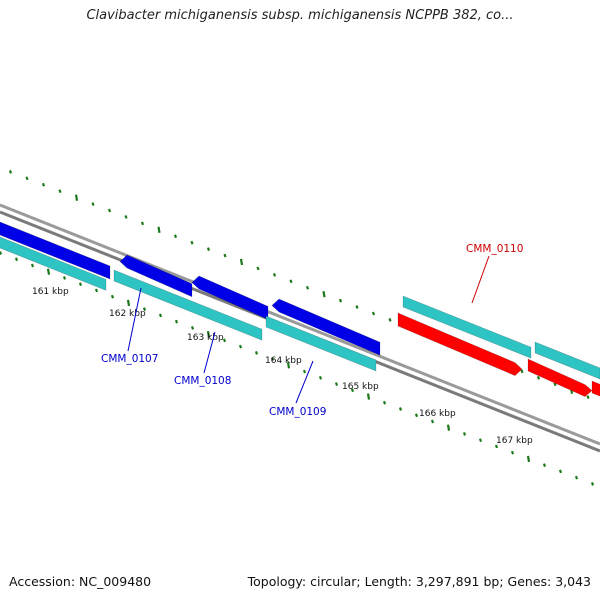  What do you see at coordinates (80, 581) in the screenshot?
I see `accession-text: Accession: NC_009480` at bounding box center [80, 581].